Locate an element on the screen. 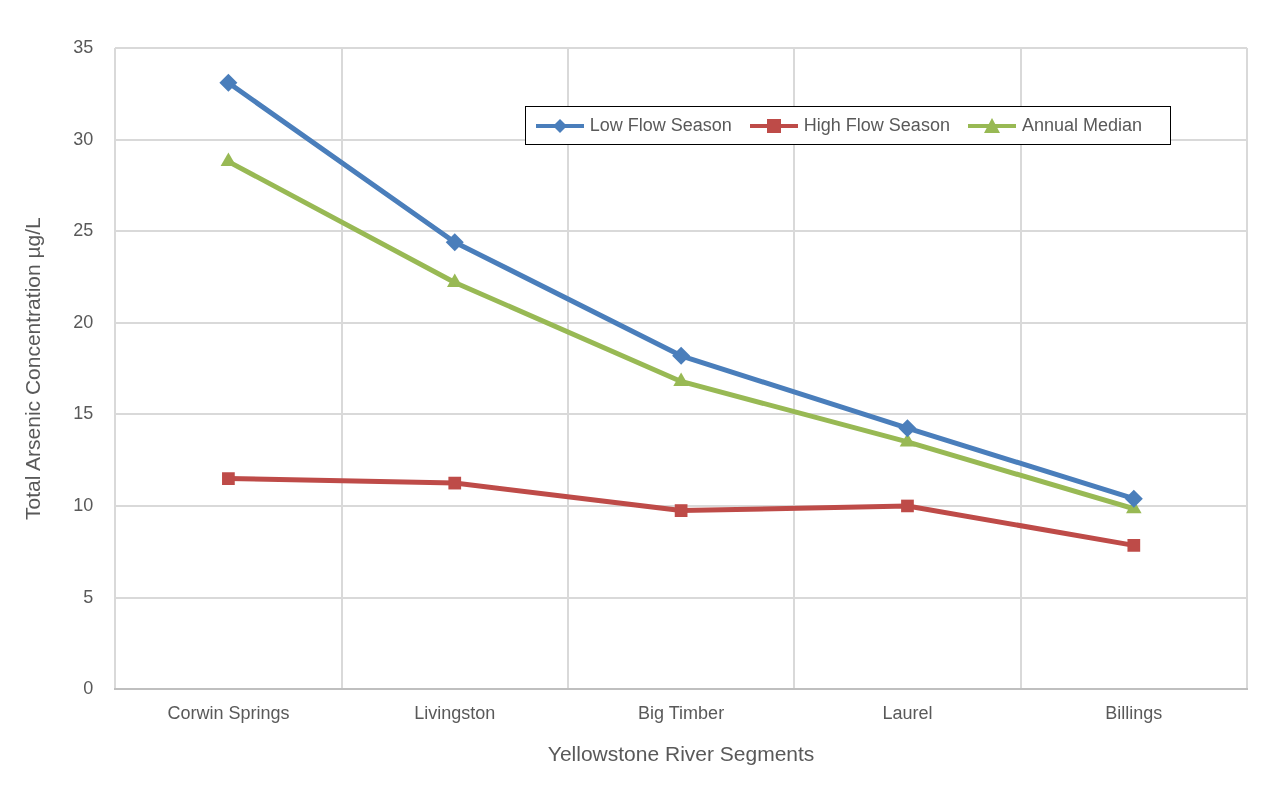 The height and width of the screenshot is (790, 1275). x-tick-label: Corwin Springs is located at coordinates (228, 712).